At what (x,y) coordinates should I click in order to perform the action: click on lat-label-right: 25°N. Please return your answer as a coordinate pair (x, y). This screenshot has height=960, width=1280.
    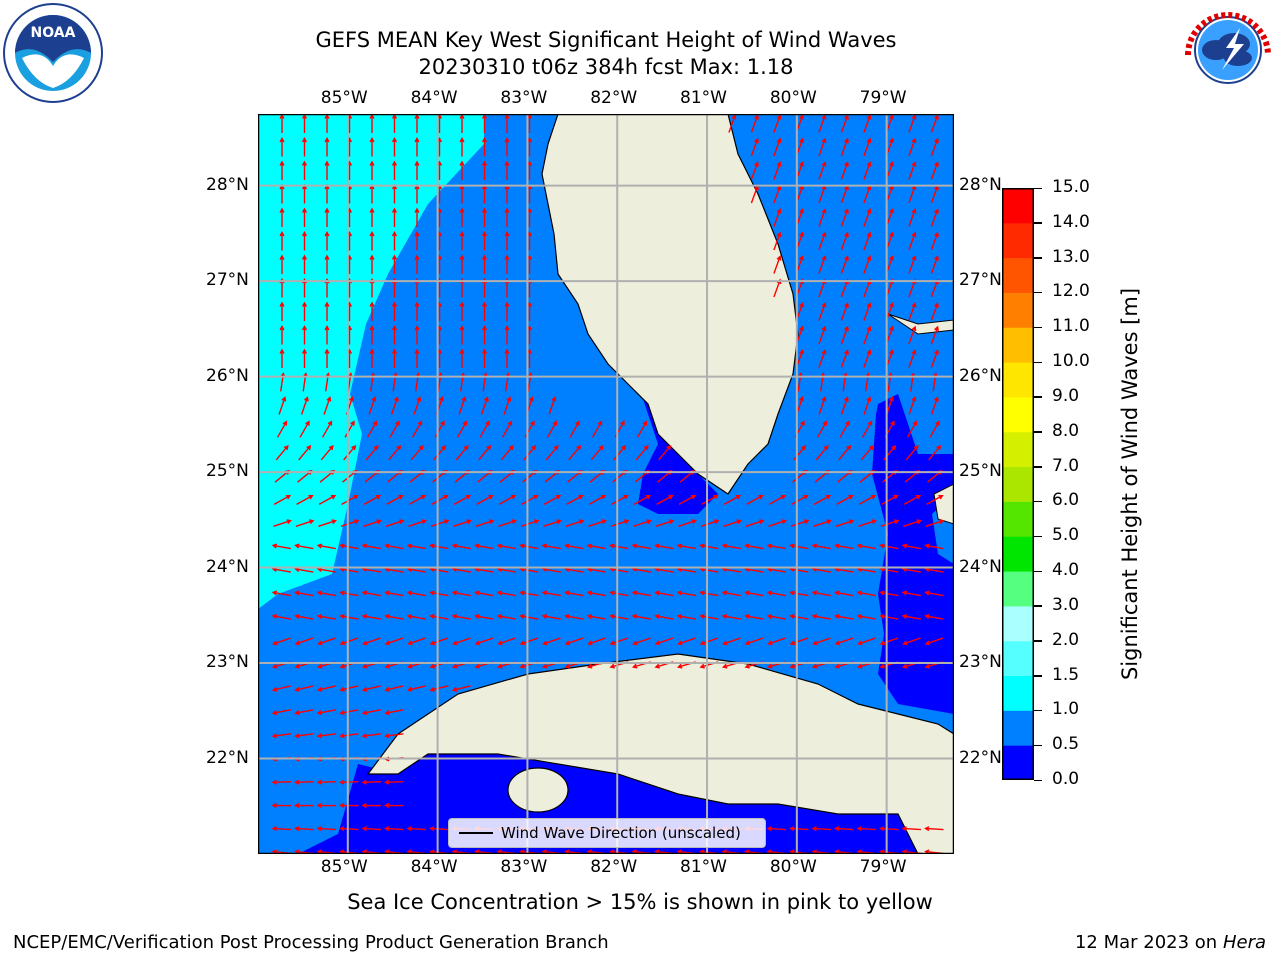
    Looking at the image, I should click on (980, 471).